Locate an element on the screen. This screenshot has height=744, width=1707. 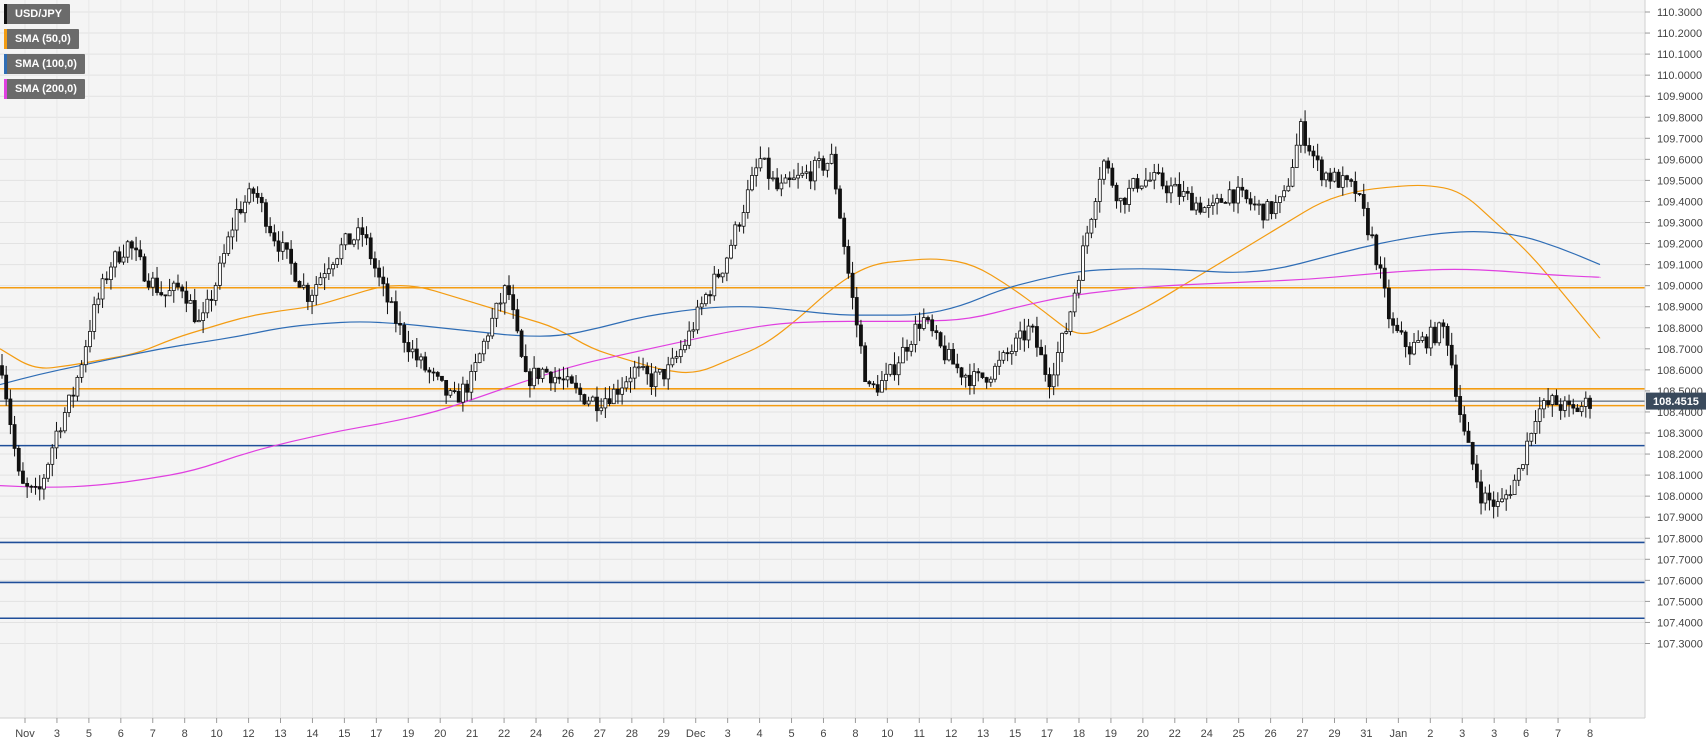
x-tick-label: Nov is located at coordinates (25, 734).